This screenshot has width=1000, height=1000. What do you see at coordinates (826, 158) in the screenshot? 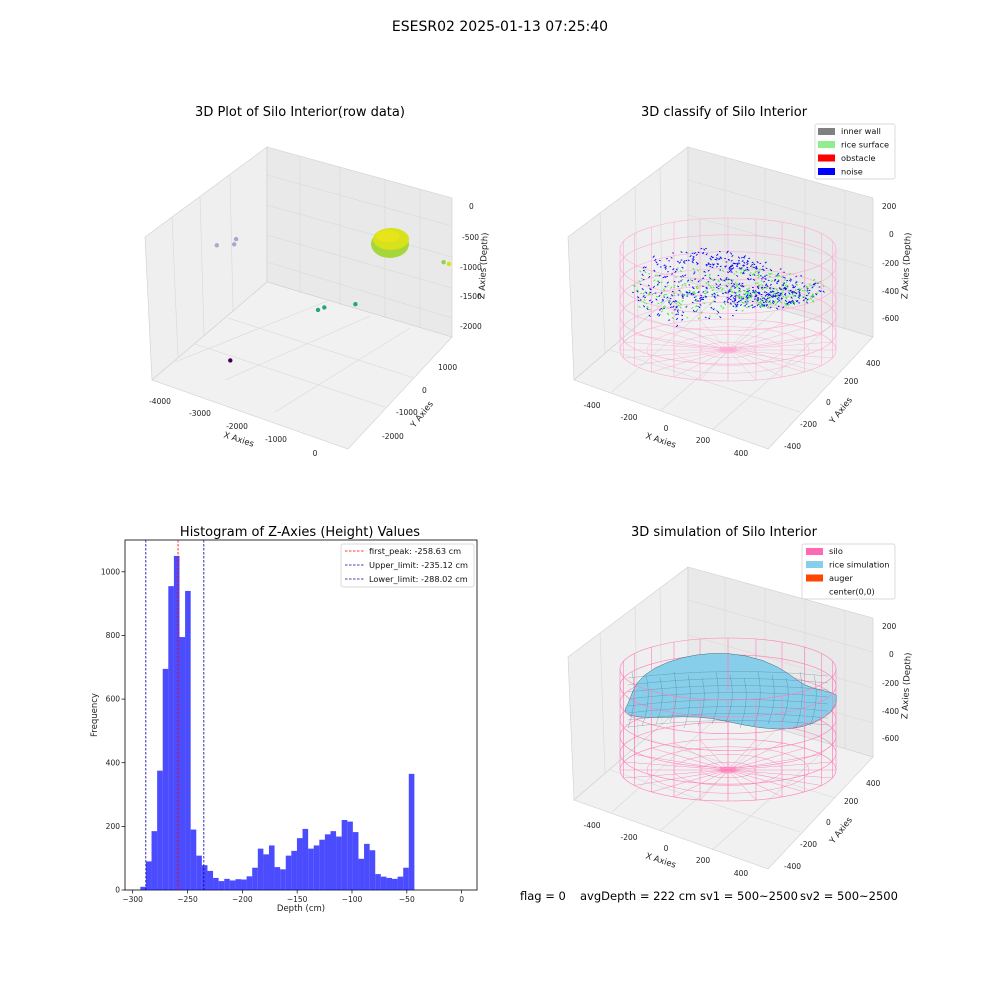
I see `legend-swatch-obstacle` at bounding box center [826, 158].